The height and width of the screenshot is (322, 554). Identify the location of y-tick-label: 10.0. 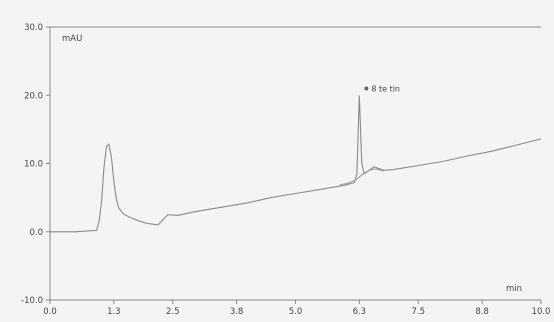
(33, 165).